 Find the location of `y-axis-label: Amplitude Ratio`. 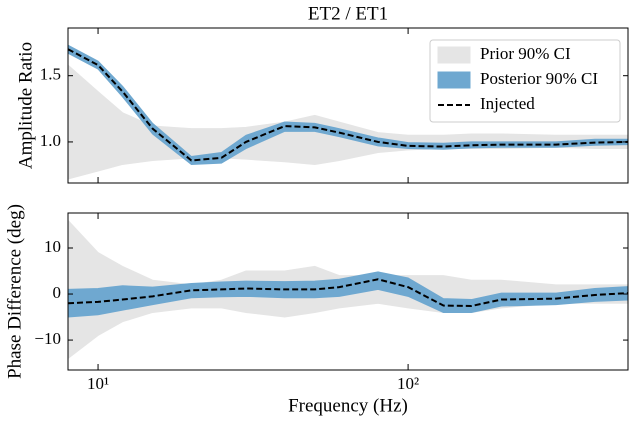

y-axis-label: Amplitude Ratio is located at coordinates (25, 105).